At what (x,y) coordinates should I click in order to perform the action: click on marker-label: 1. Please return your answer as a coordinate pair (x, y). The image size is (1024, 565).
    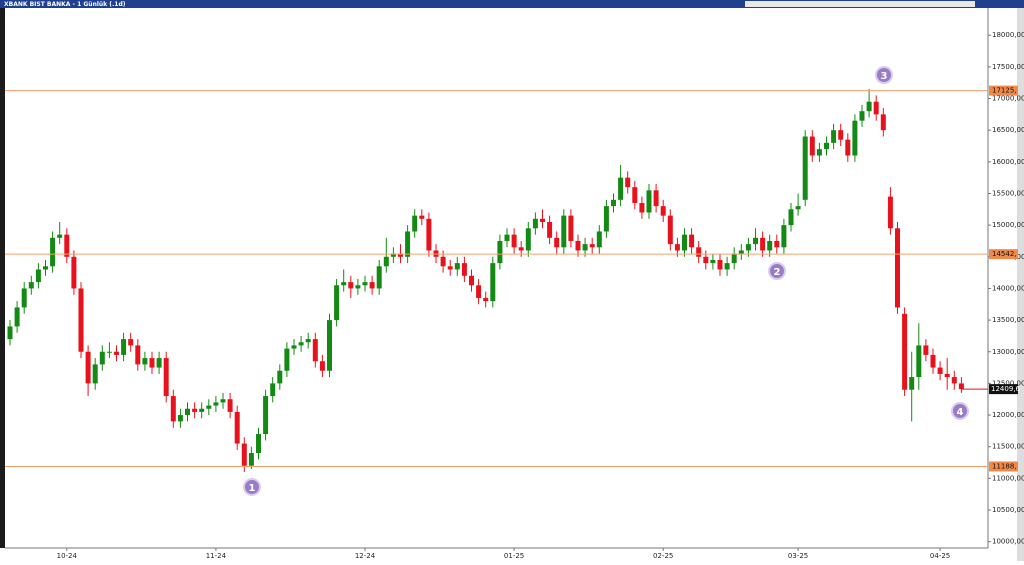
    Looking at the image, I should click on (252, 488).